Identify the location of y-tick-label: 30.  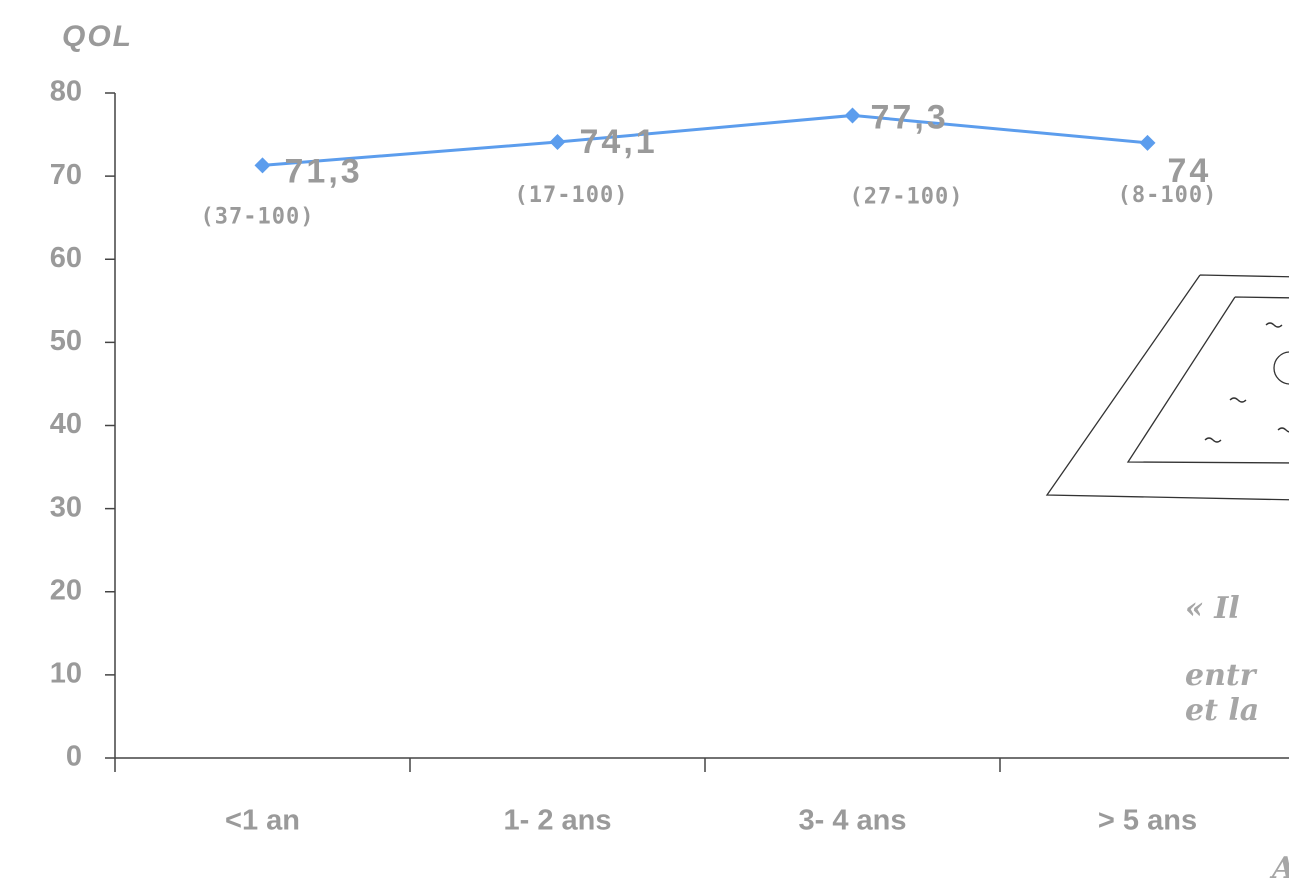
(66, 507).